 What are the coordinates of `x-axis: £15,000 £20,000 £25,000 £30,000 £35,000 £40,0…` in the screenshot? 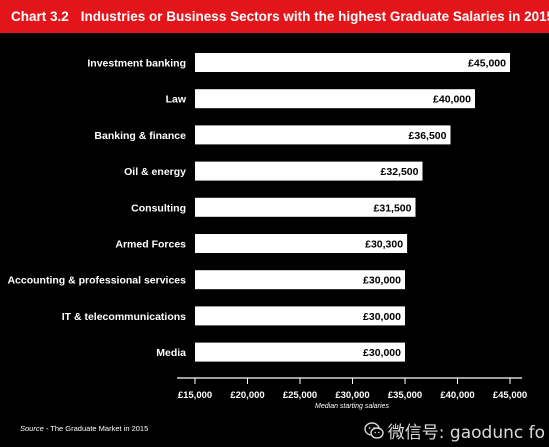 It's located at (352, 393).